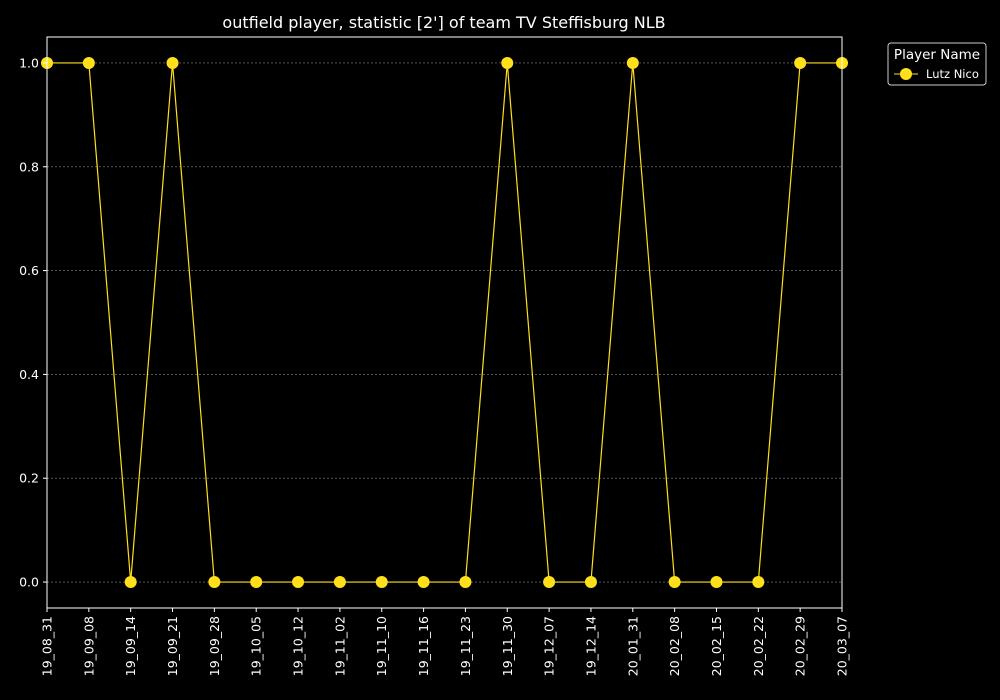 This screenshot has width=1000, height=700. Describe the element at coordinates (339, 646) in the screenshot. I see `x-tick-label: 19_11_02` at that location.